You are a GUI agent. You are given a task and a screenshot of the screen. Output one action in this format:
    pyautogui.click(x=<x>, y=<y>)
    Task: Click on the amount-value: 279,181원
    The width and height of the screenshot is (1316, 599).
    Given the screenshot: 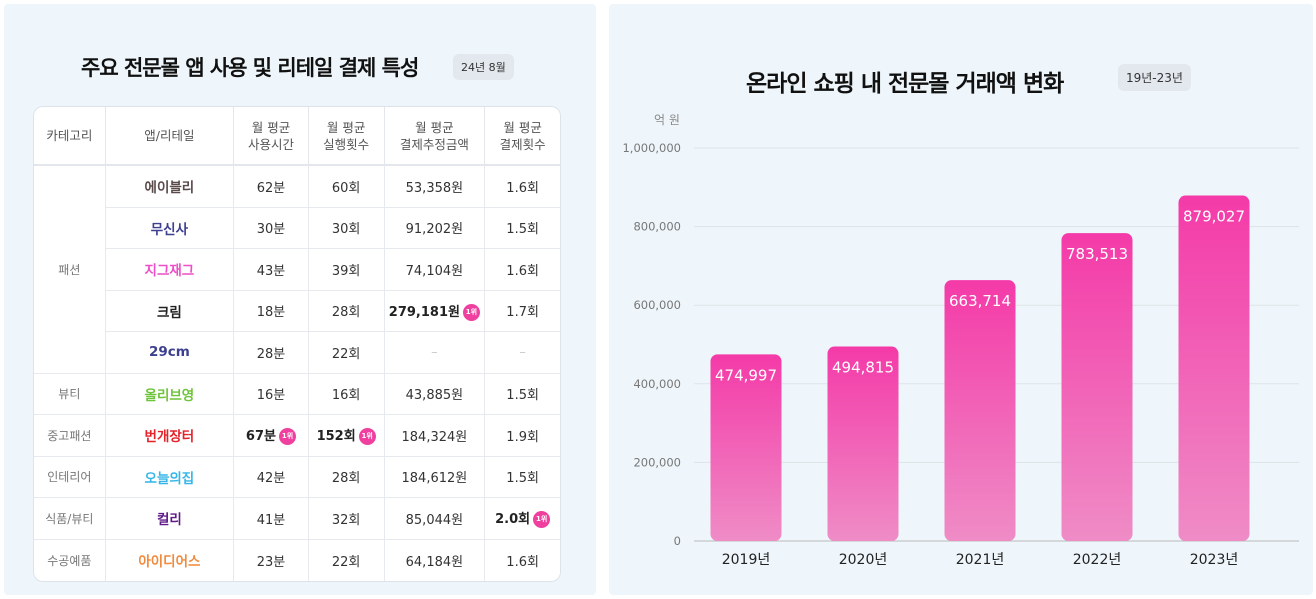 What is the action you would take?
    pyautogui.click(x=424, y=312)
    